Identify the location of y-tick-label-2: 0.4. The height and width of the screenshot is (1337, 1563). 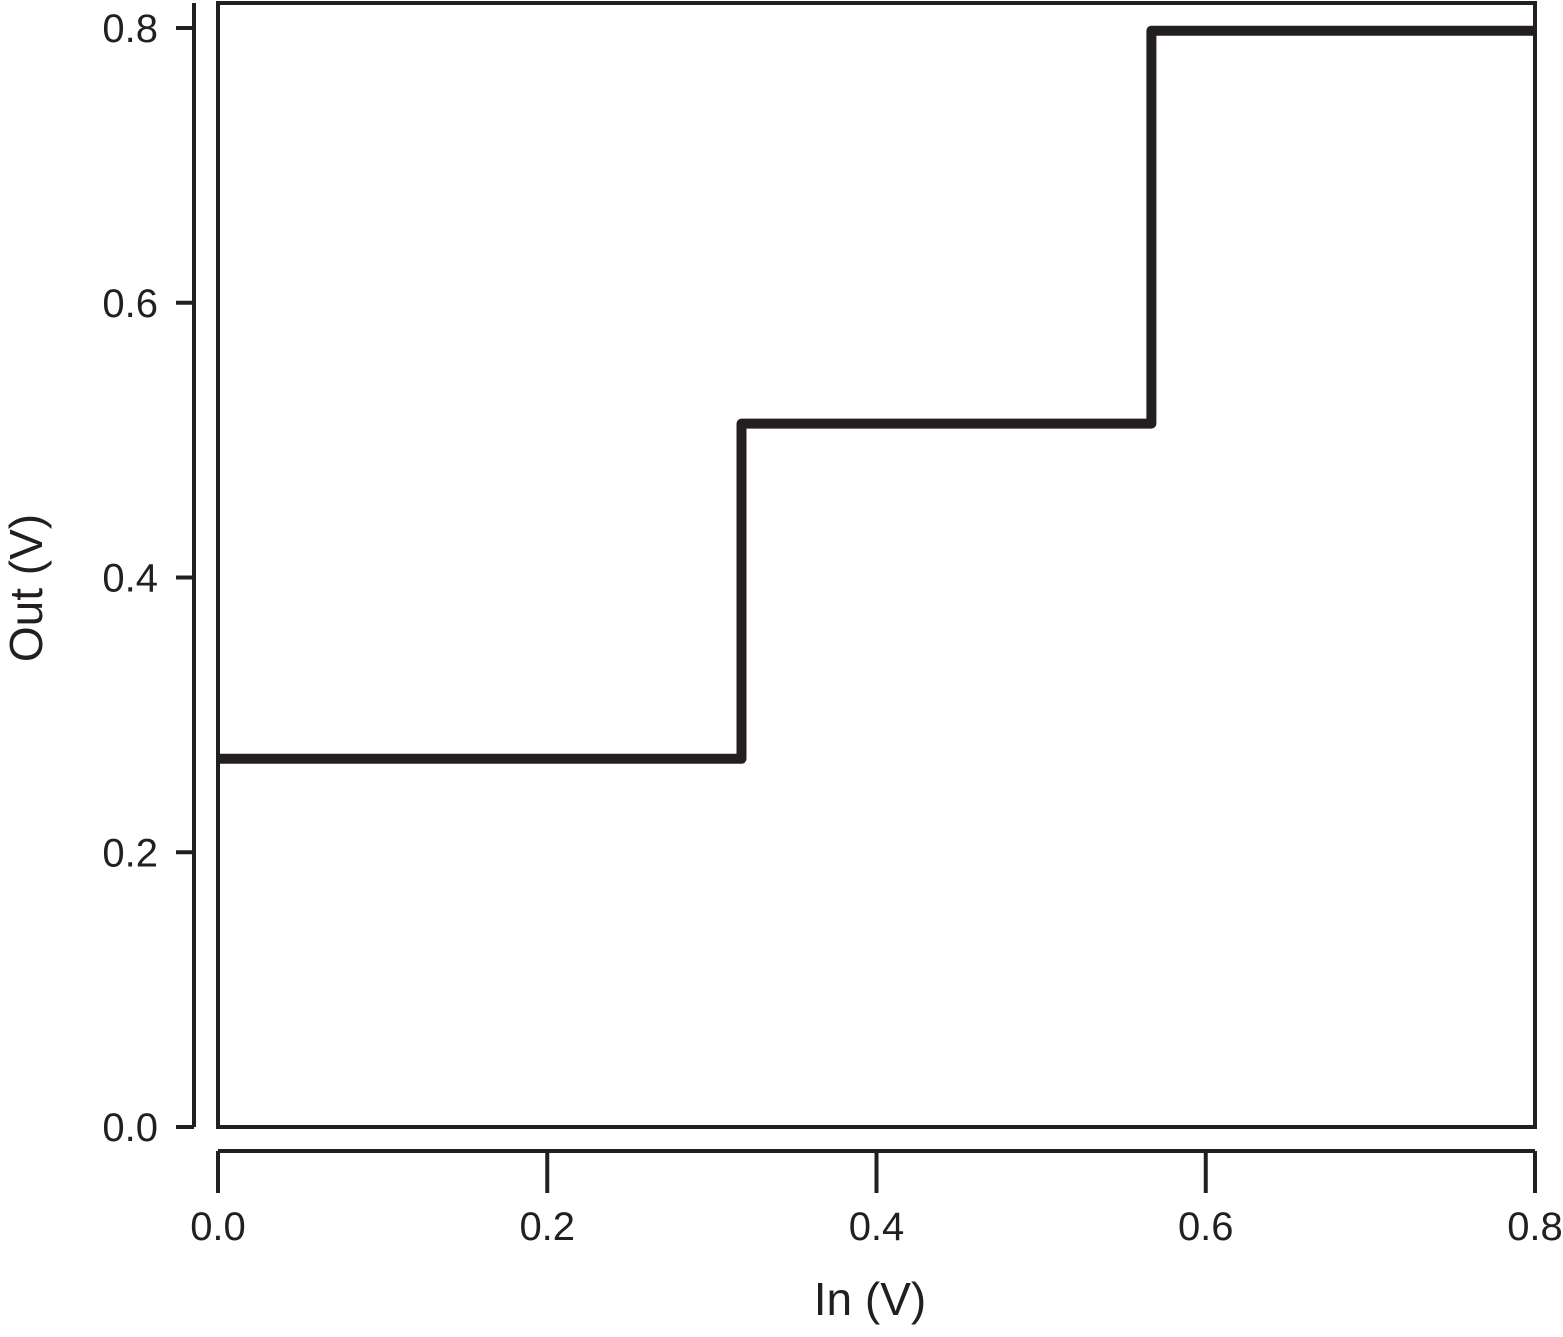
(130, 579).